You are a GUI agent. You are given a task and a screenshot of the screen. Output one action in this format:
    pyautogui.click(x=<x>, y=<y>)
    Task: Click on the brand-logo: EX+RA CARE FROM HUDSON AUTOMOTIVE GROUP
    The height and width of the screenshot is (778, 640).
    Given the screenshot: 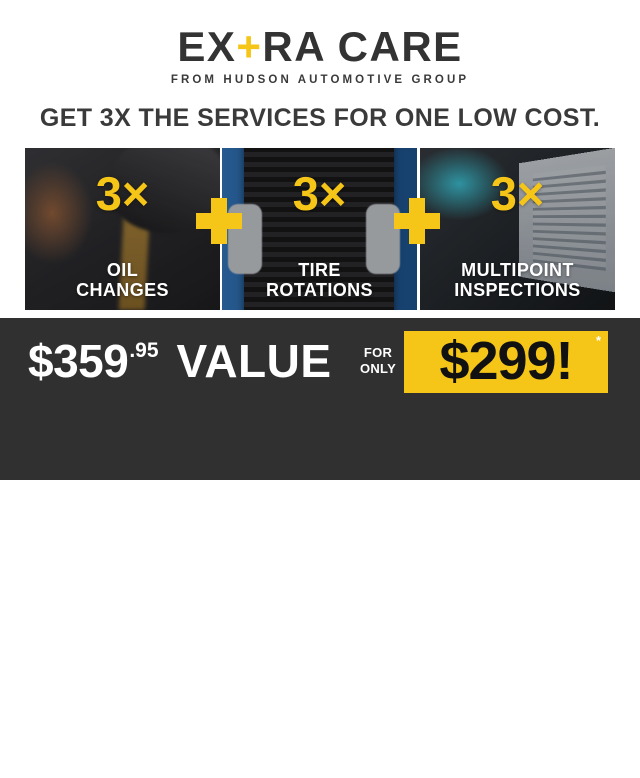 What is the action you would take?
    pyautogui.click(x=320, y=56)
    